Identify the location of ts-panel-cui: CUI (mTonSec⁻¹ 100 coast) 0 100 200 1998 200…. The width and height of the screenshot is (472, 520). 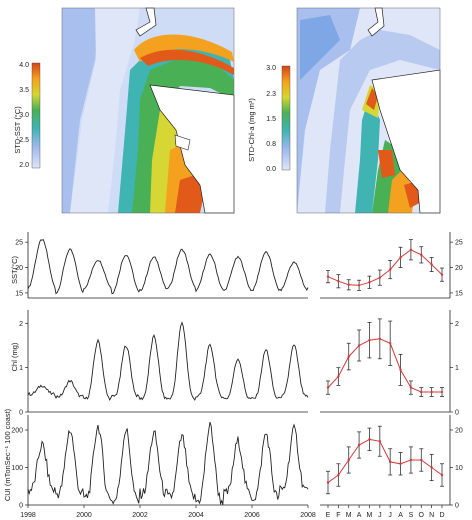
(159, 463).